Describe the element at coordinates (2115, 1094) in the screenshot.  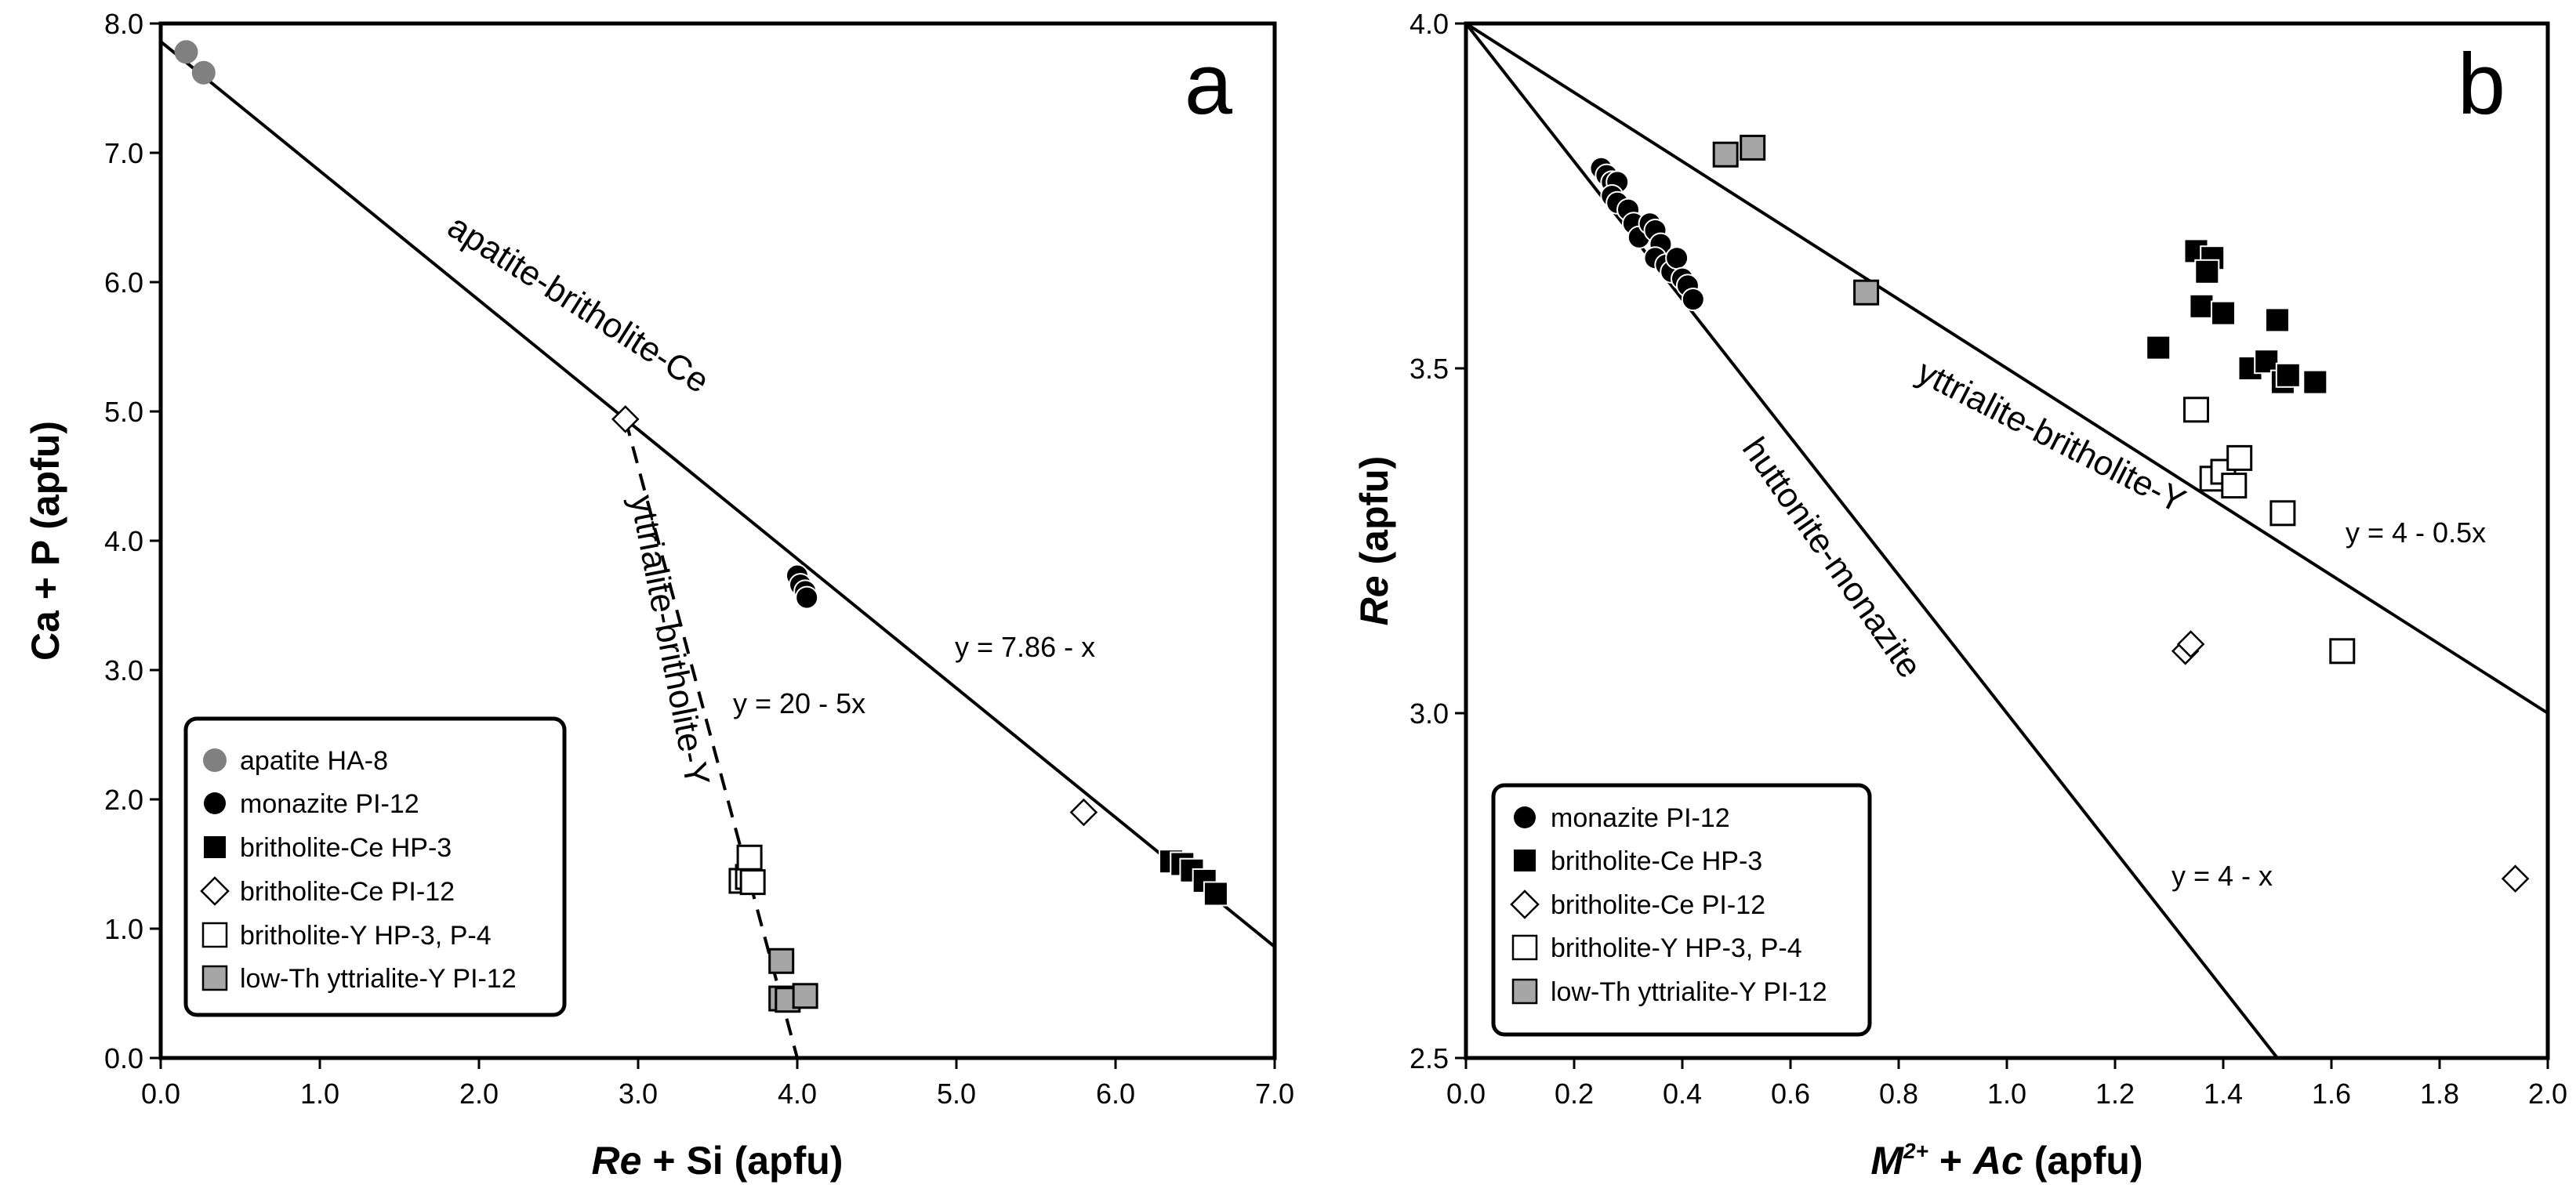
I see `panel-b-x-tick-label: 1.2` at that location.